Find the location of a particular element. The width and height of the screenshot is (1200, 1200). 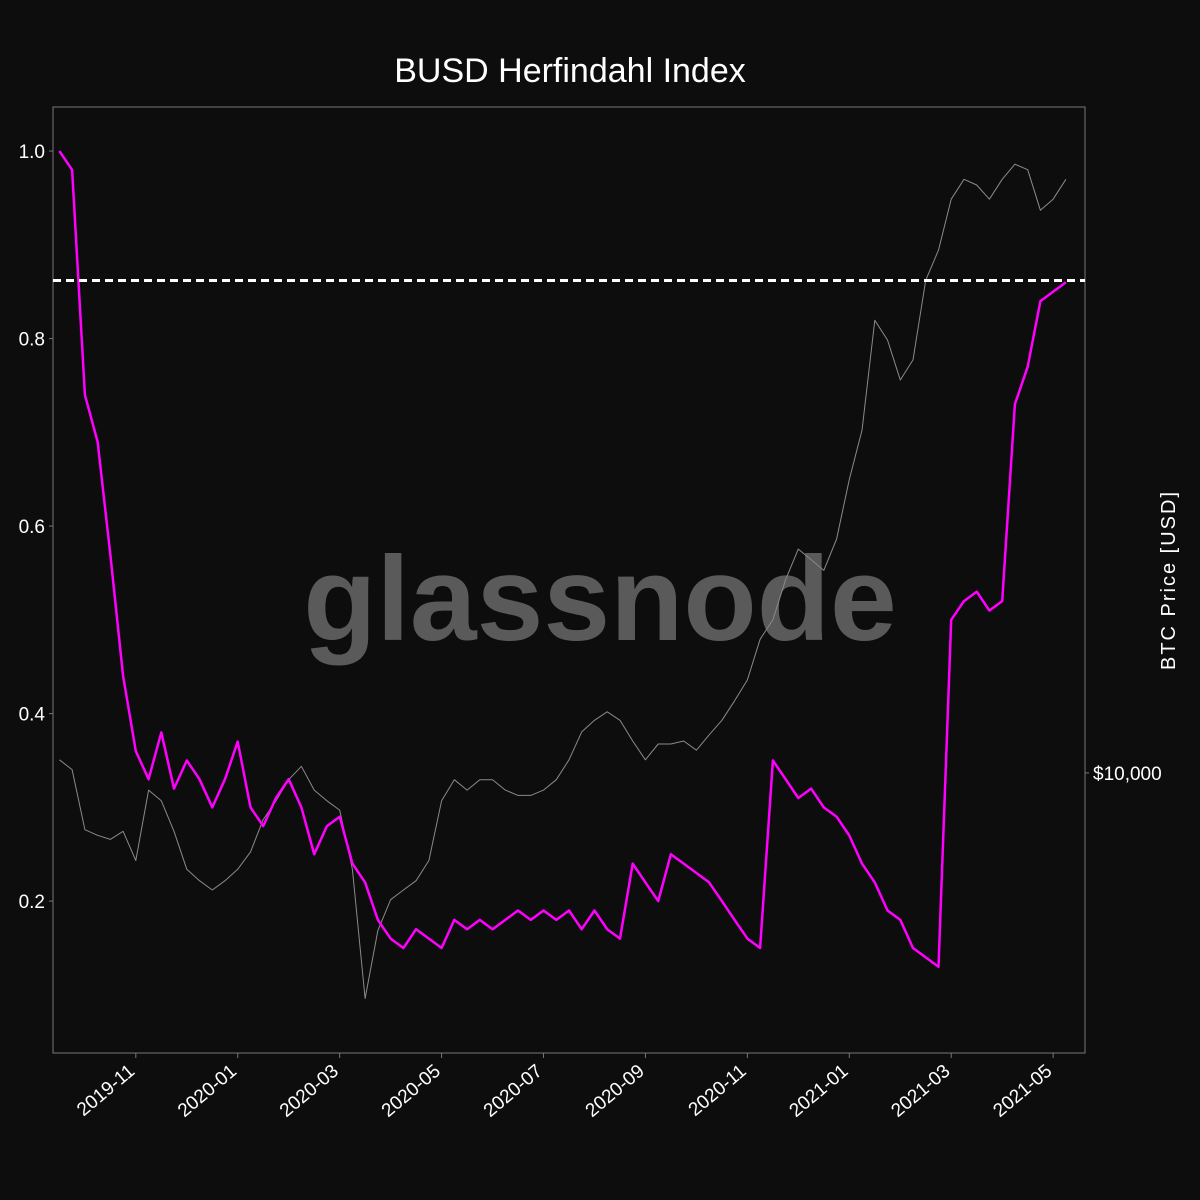

x-tick-label: 2021-01 is located at coordinates (819, 1091).